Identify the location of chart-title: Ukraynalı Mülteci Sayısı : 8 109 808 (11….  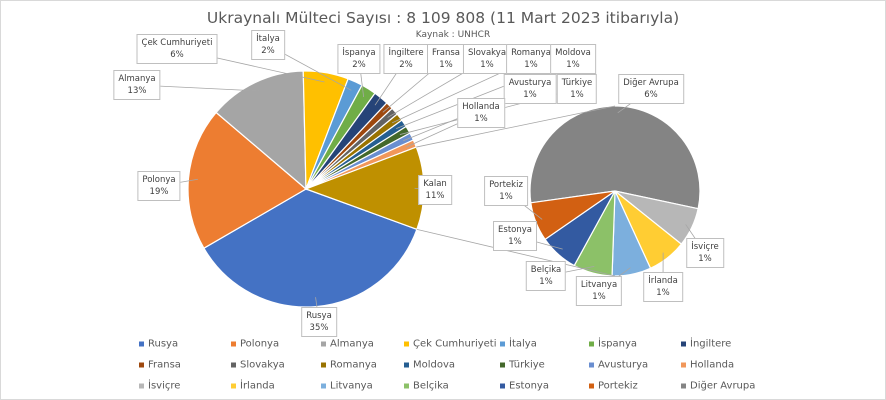
(443, 18).